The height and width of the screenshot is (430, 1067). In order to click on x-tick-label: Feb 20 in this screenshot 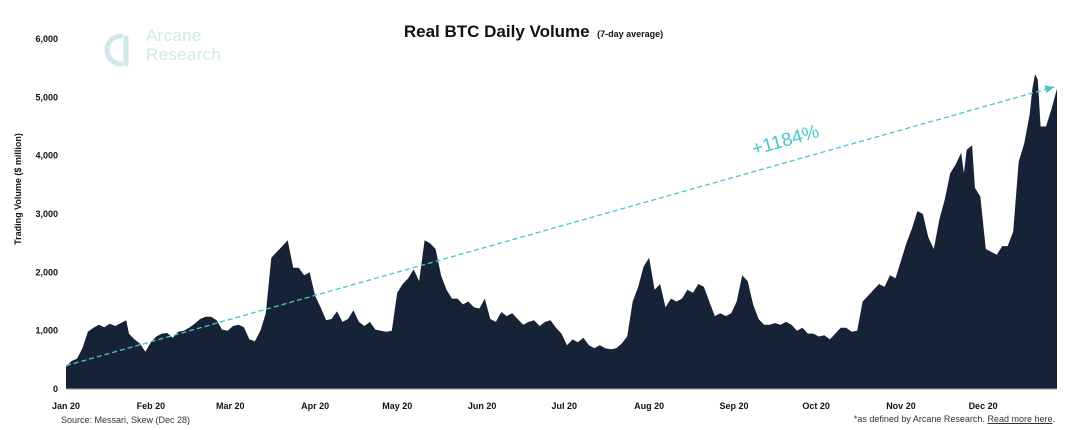, I will do `click(151, 406)`.